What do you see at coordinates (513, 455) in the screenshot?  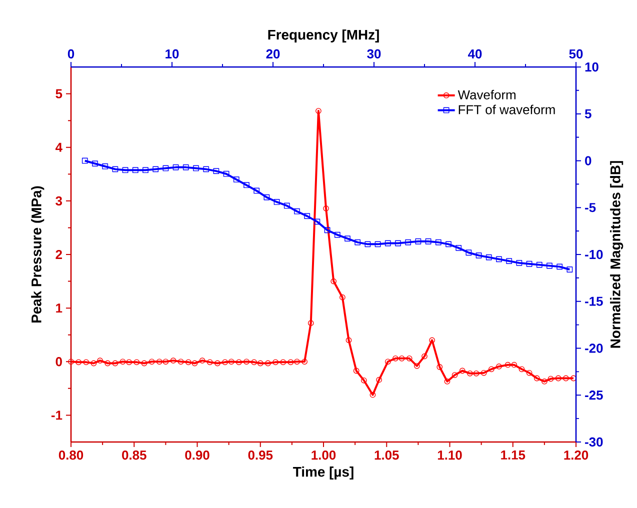 I see `x-tick-label: 1.15` at bounding box center [513, 455].